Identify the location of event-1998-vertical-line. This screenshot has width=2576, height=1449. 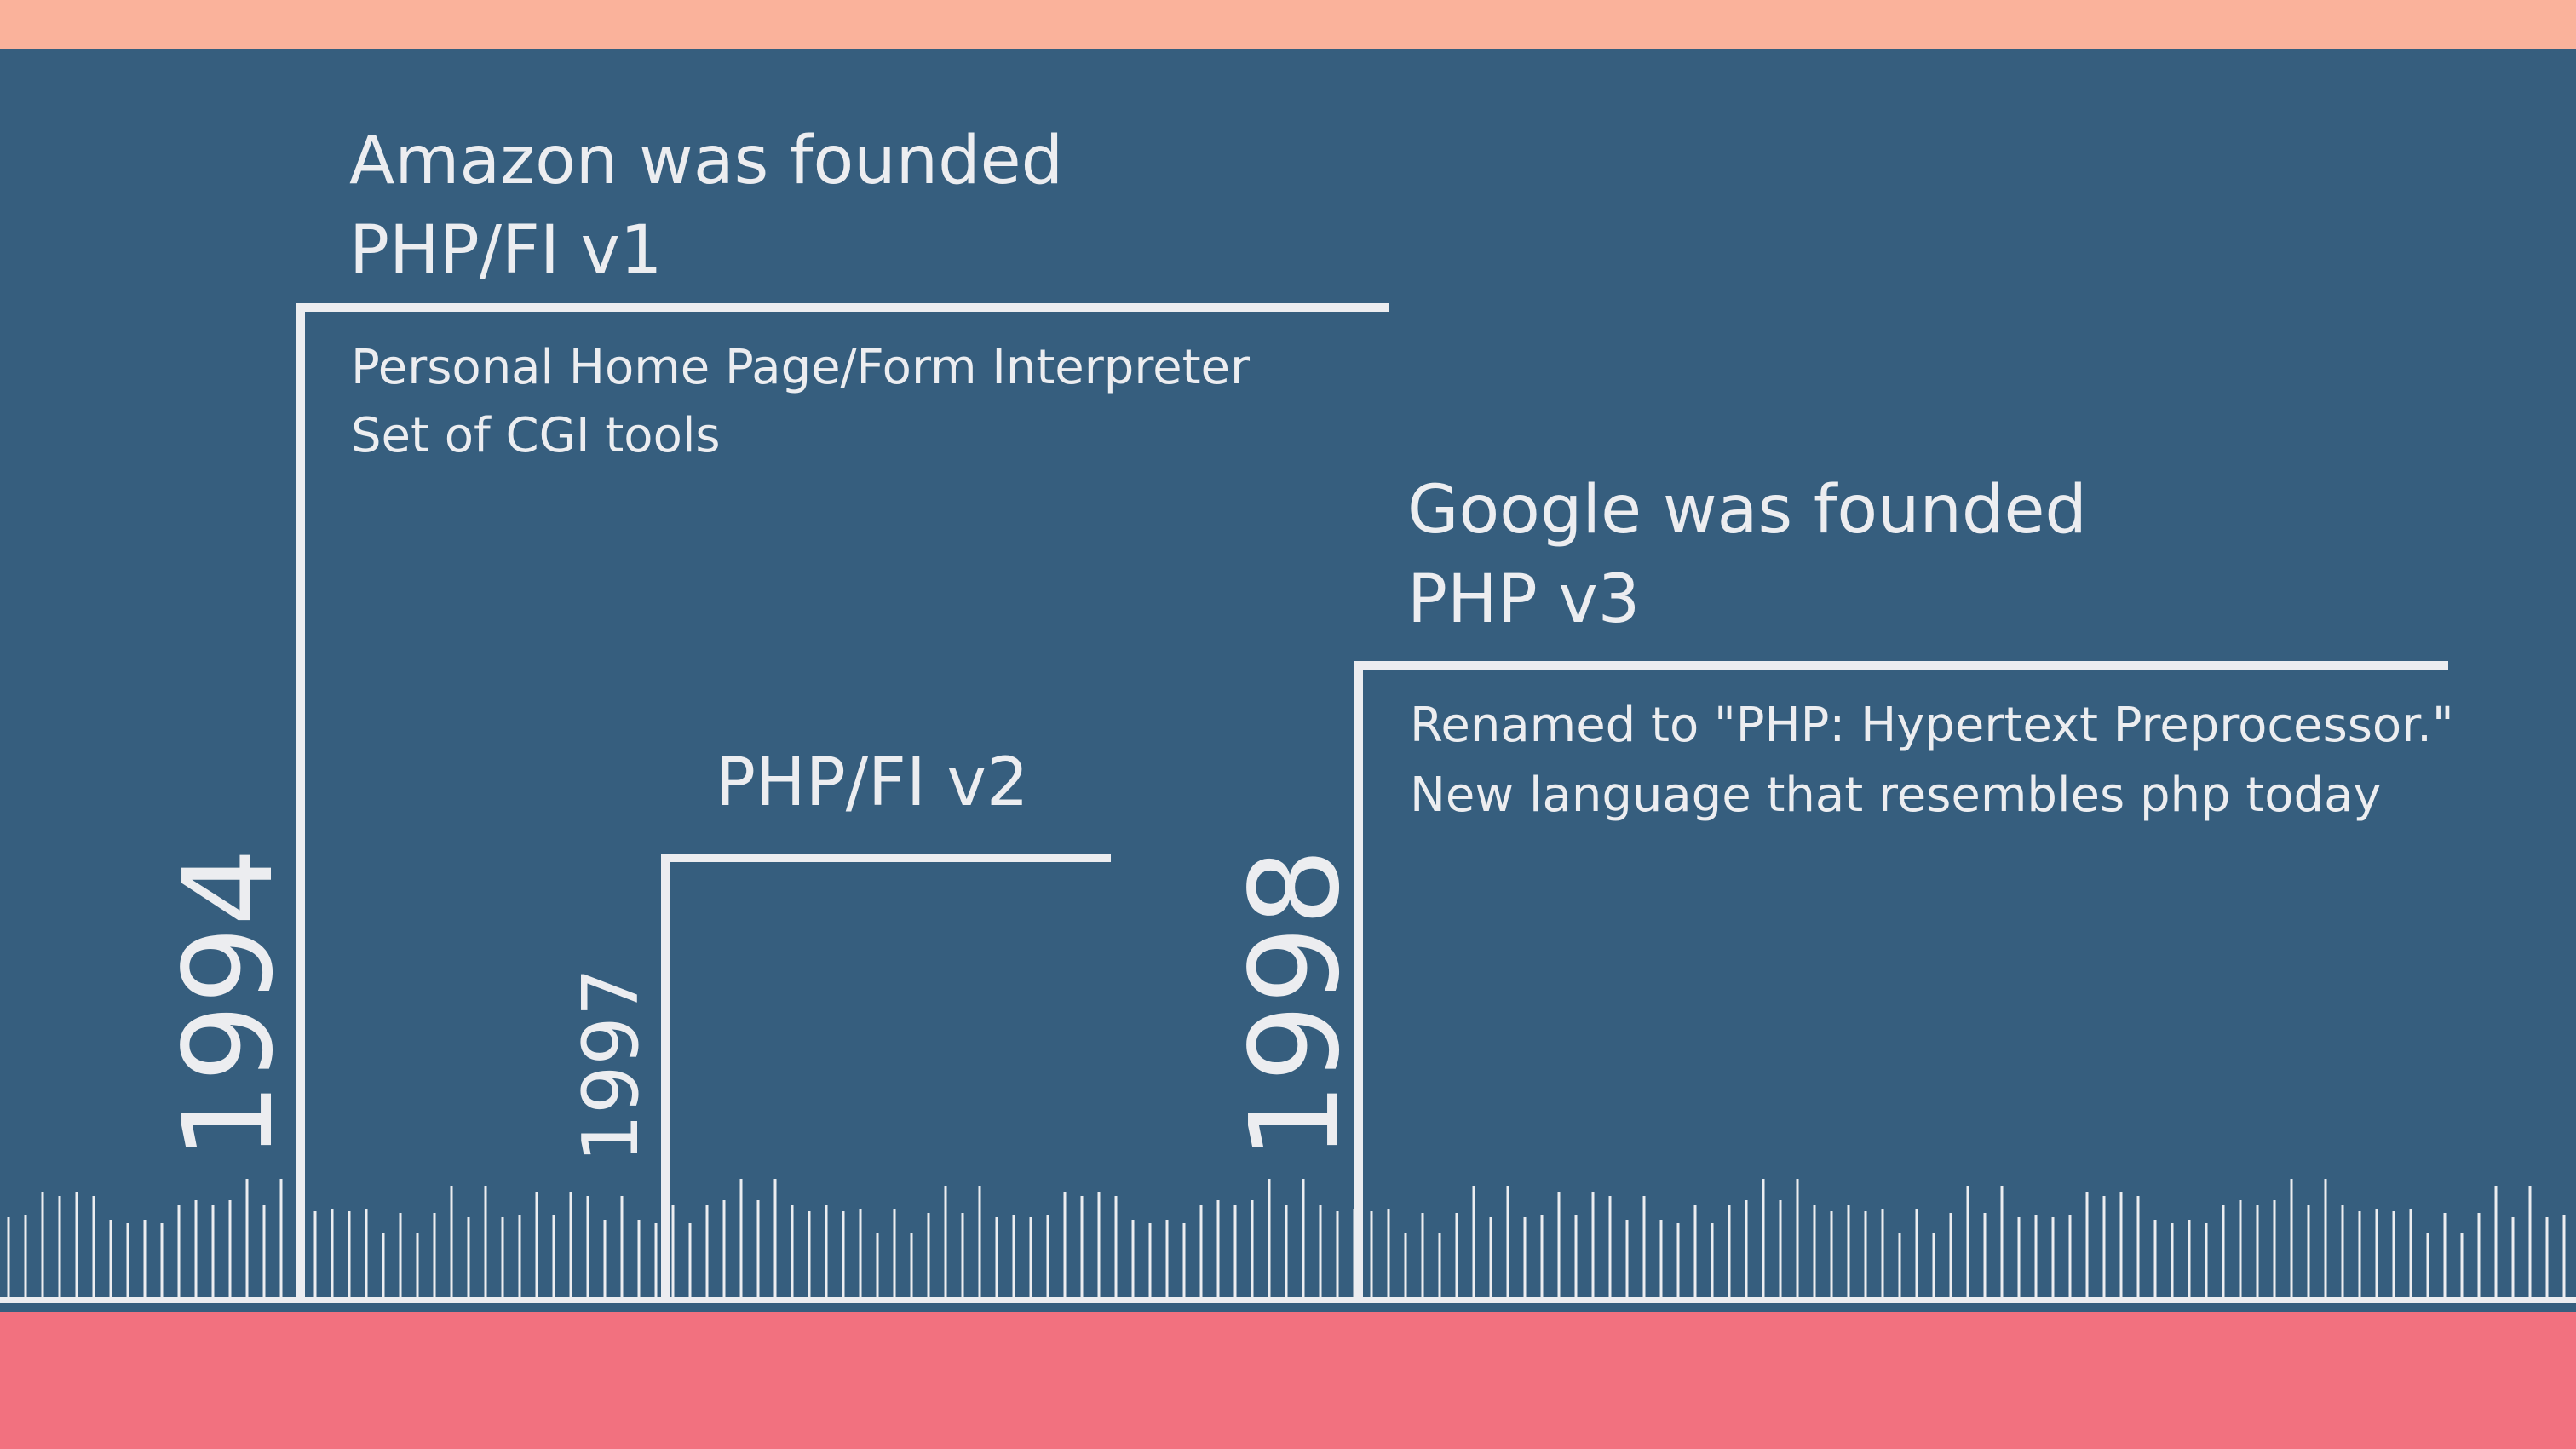
(1358, 981).